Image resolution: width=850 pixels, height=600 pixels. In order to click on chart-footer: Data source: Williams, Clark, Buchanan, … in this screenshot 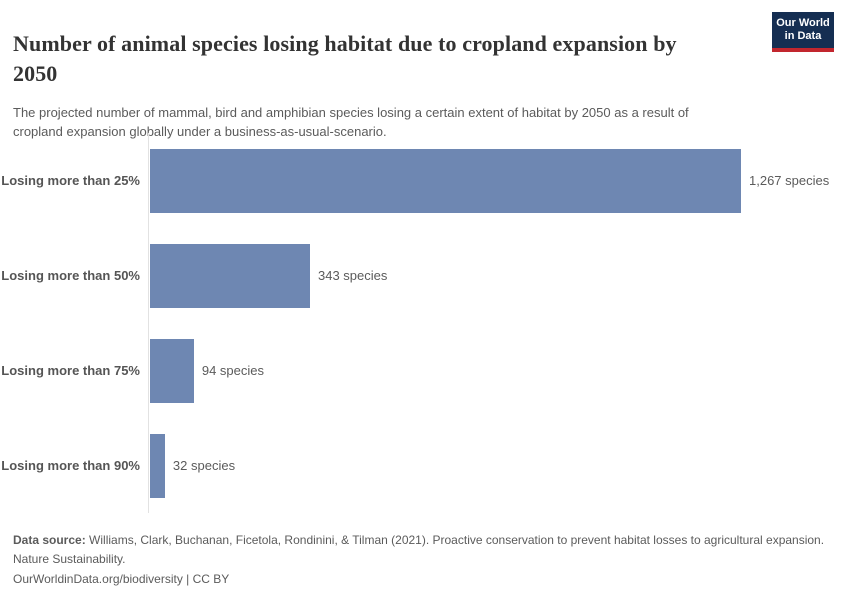, I will do `click(425, 560)`.